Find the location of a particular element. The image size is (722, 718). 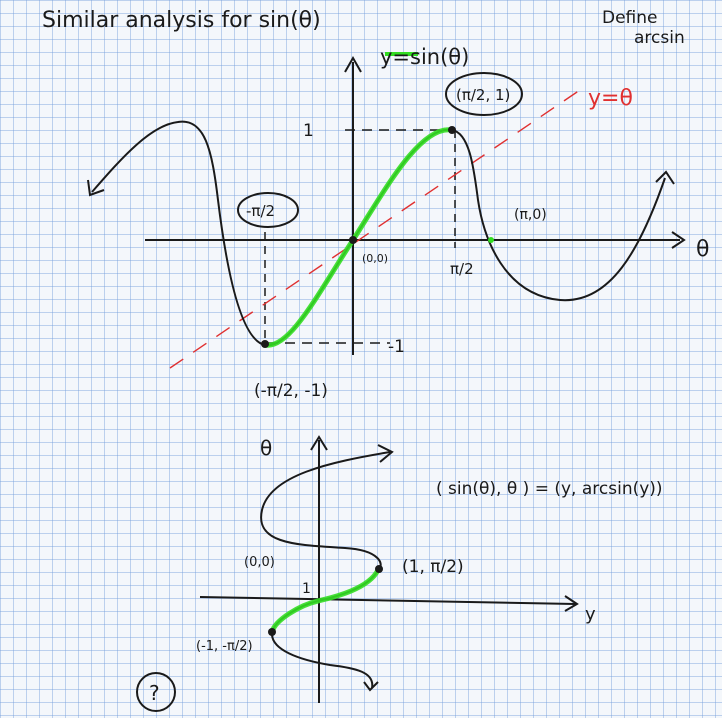

question-circle is located at coordinates (156, 692).